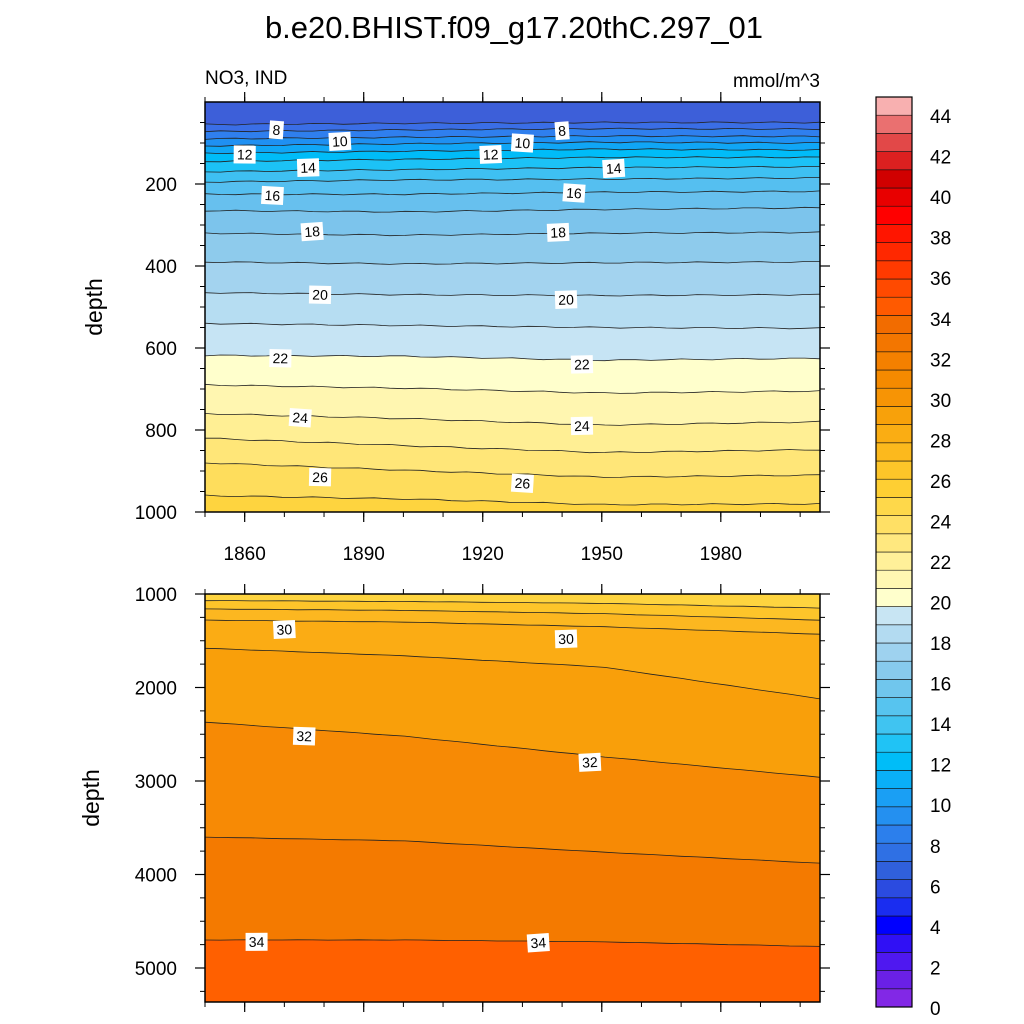  Describe the element at coordinates (156, 782) in the screenshot. I see `y-tick-label: 3000` at that location.